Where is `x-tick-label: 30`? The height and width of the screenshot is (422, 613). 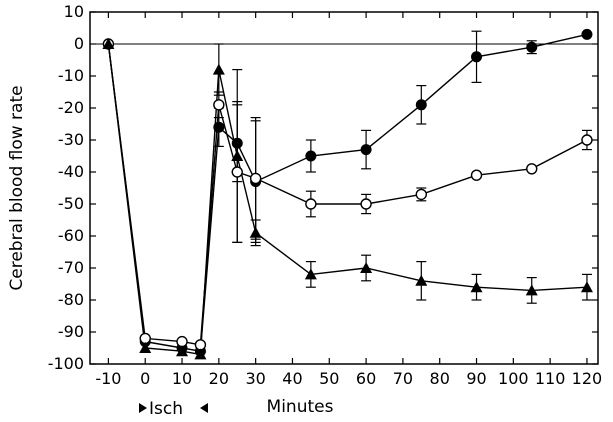
x-tick-label: 30 is located at coordinates (255, 378).